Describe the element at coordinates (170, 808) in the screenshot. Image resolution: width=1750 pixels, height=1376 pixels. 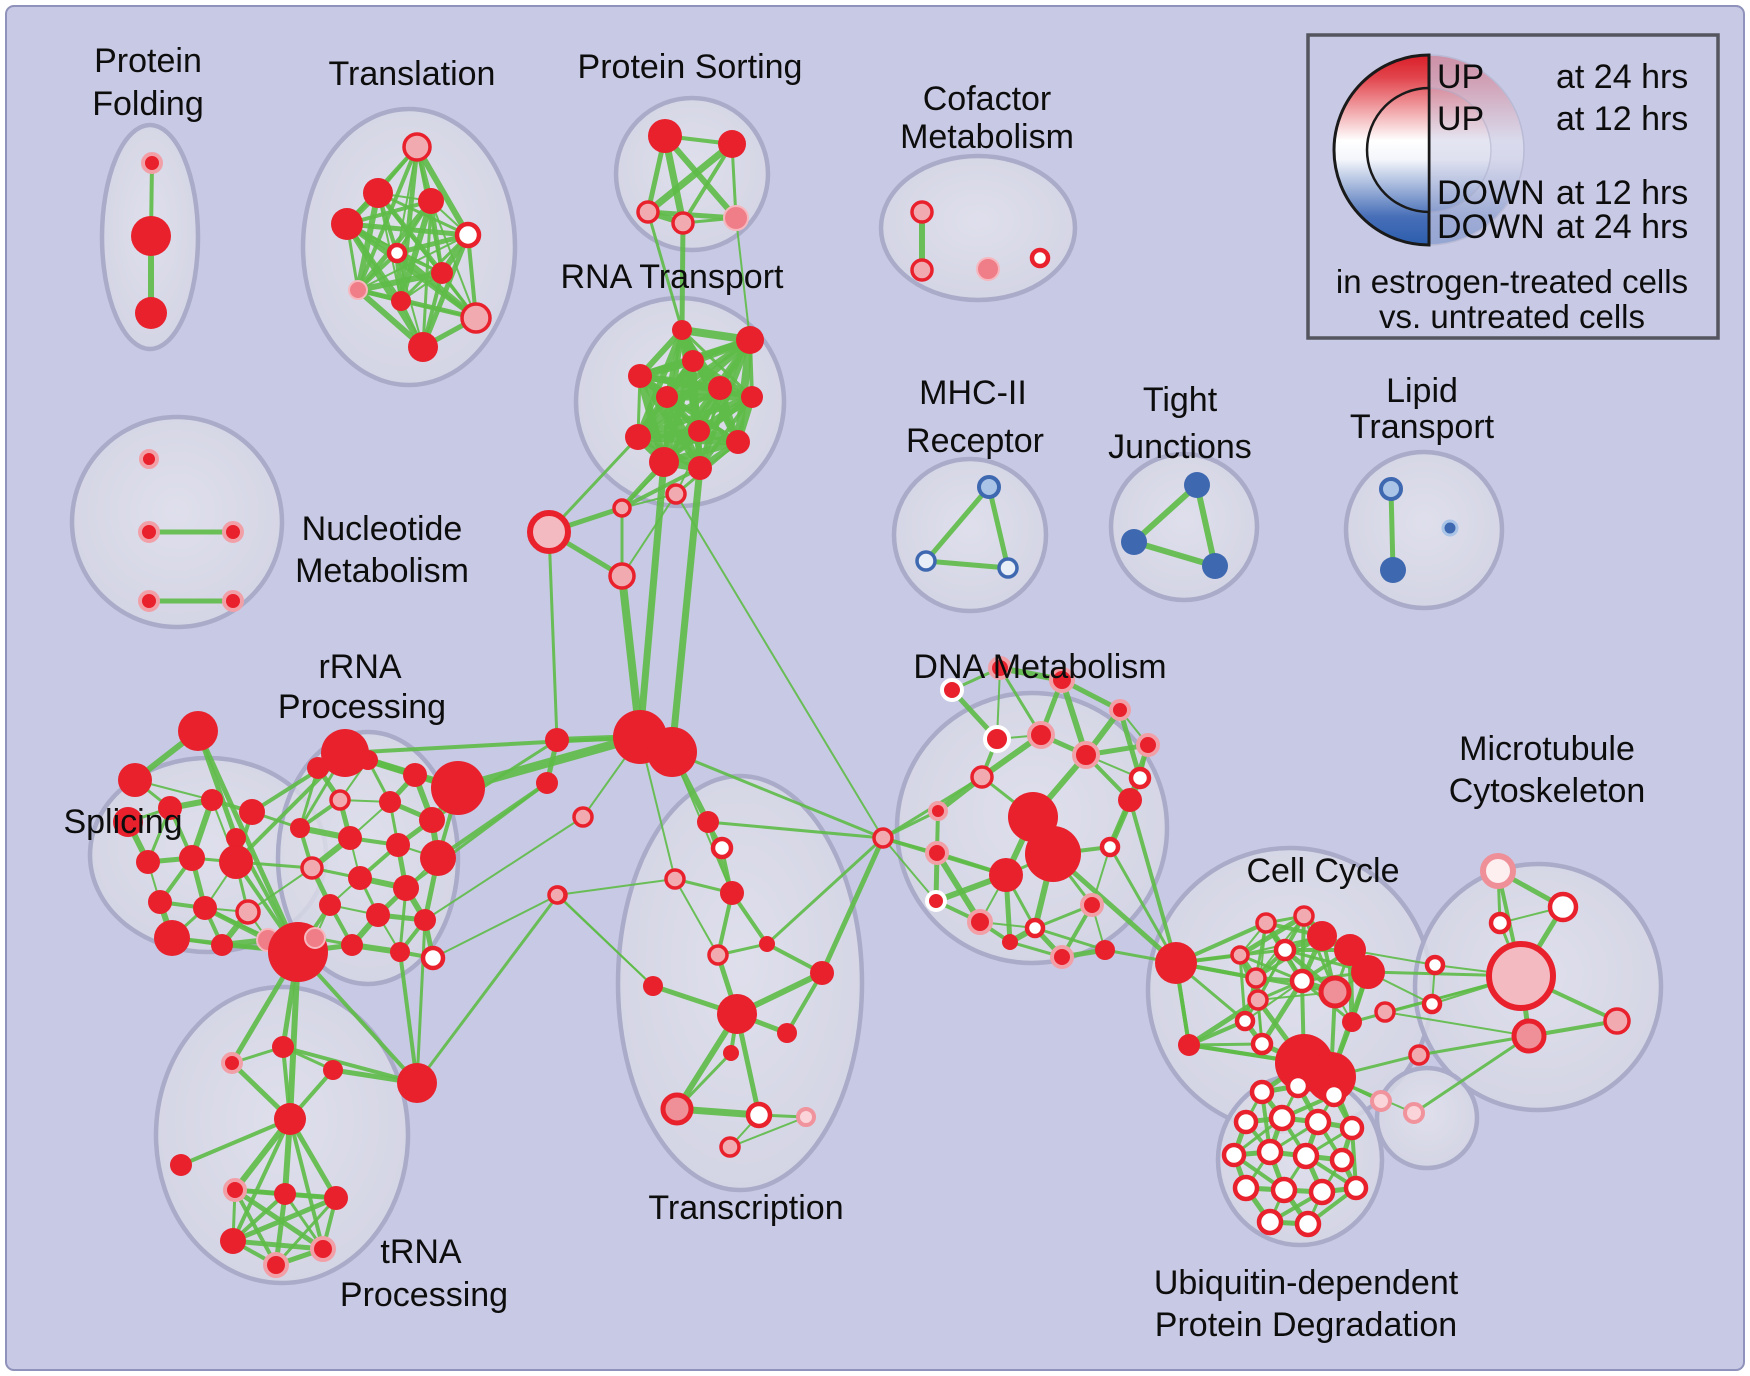
I see `network-node-sp2` at that location.